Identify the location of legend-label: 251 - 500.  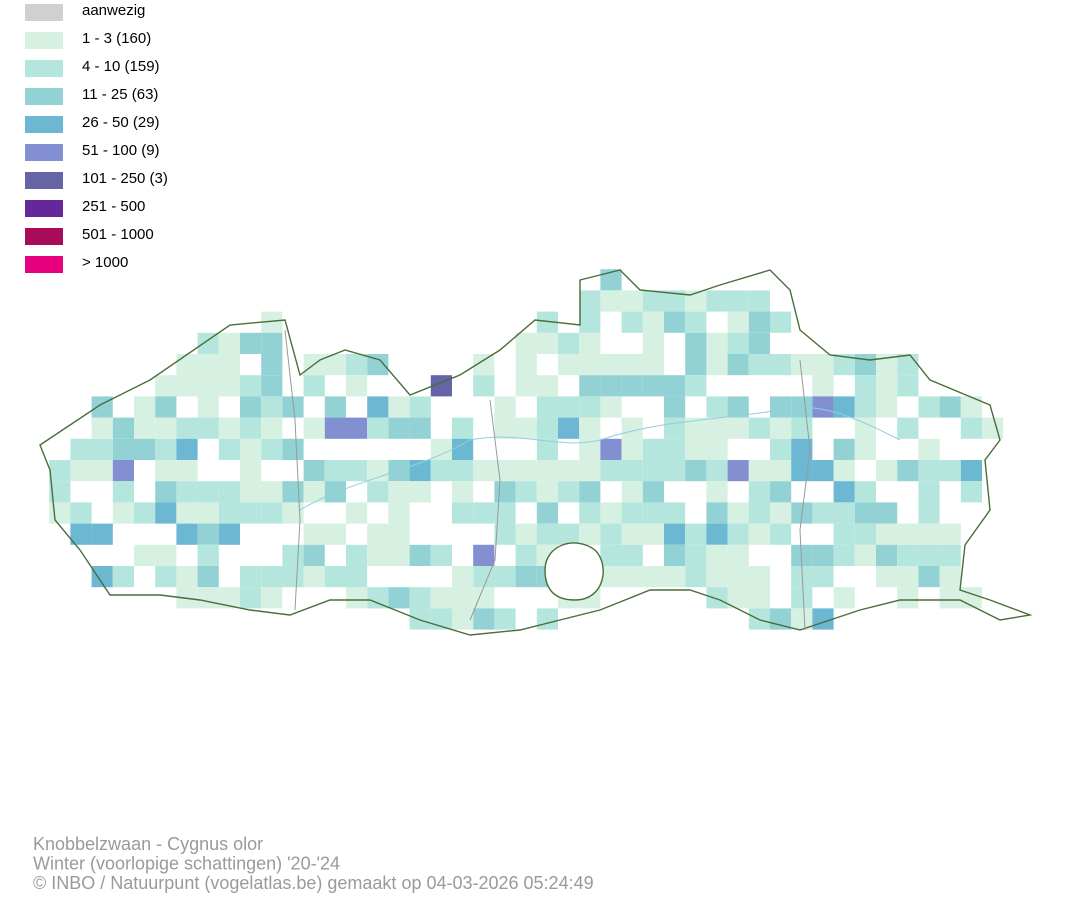
(113, 206).